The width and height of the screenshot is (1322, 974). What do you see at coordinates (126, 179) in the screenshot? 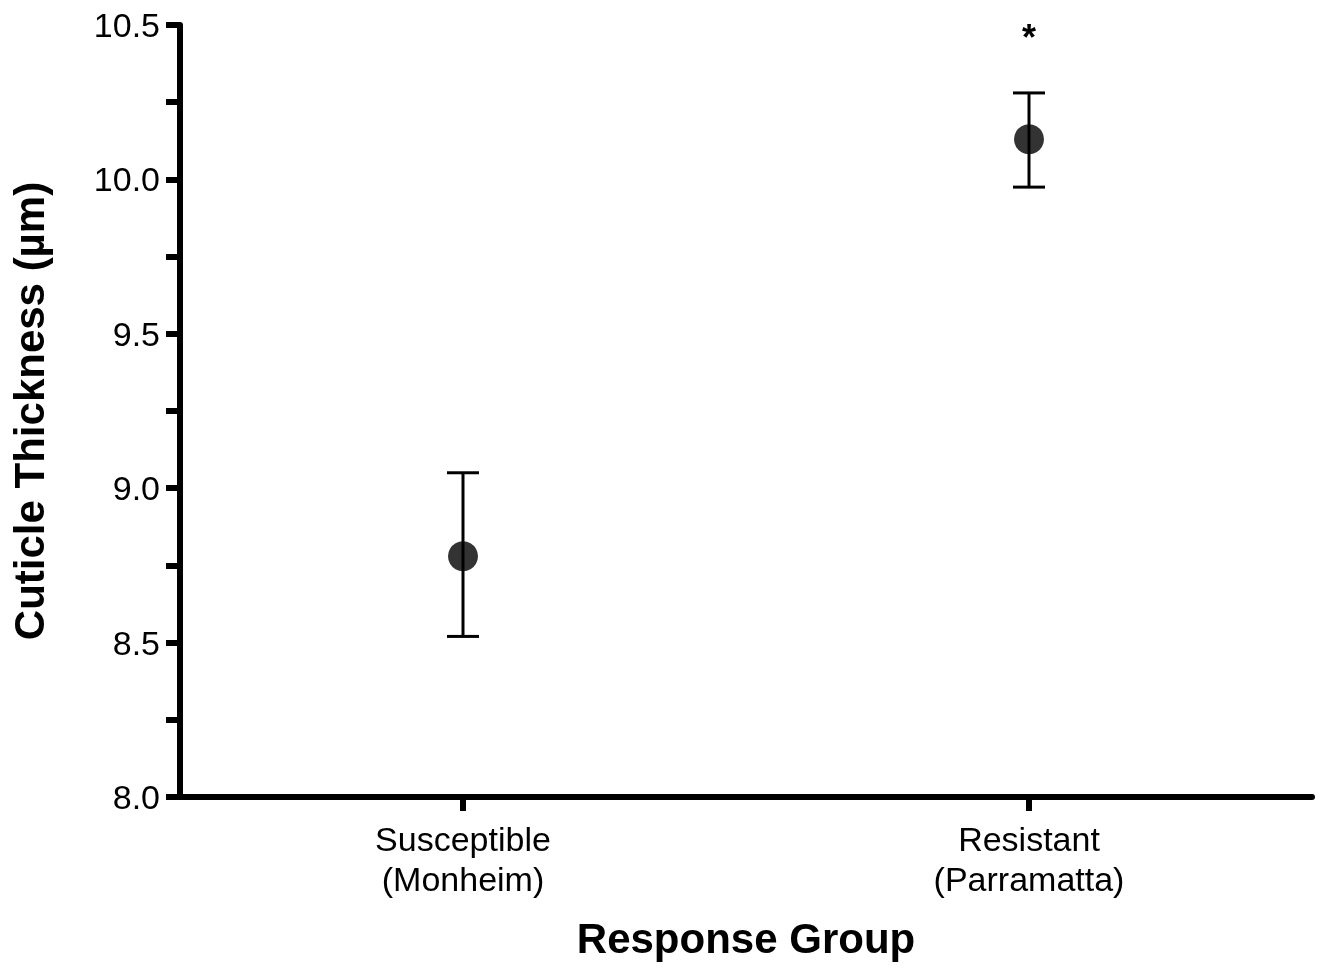
I see `y-tick-label: 10.0` at bounding box center [126, 179].